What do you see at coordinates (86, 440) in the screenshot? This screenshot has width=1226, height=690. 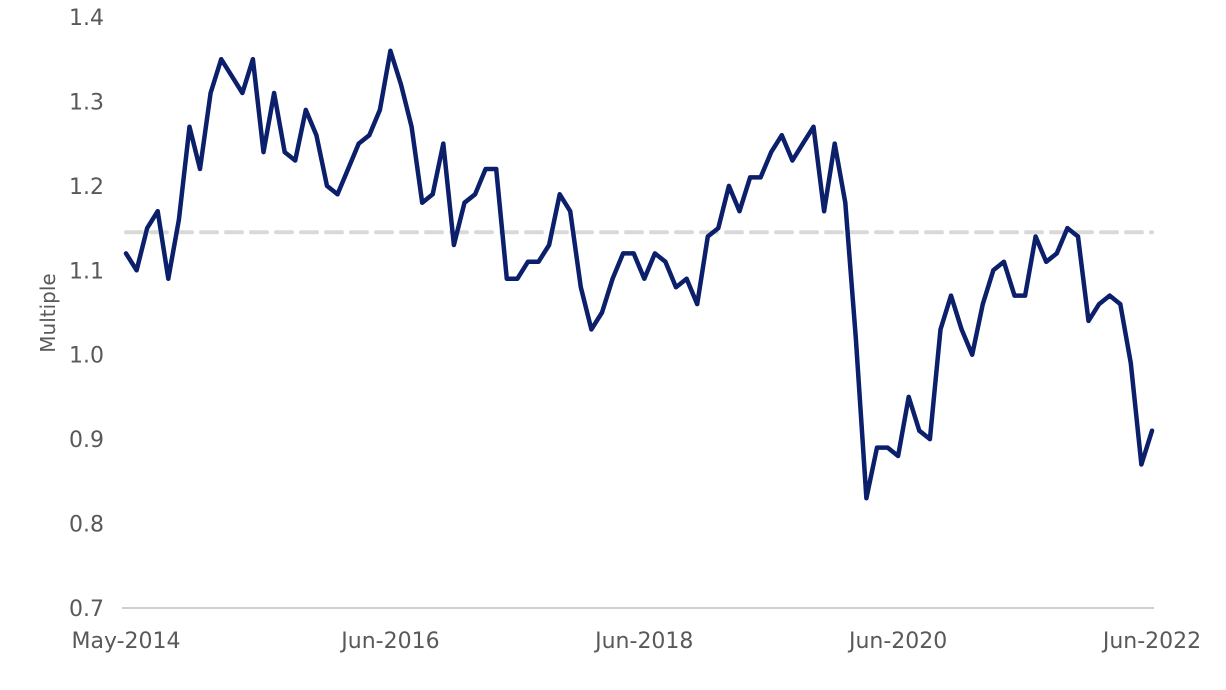 I see `y-tick-label: 0.9` at bounding box center [86, 440].